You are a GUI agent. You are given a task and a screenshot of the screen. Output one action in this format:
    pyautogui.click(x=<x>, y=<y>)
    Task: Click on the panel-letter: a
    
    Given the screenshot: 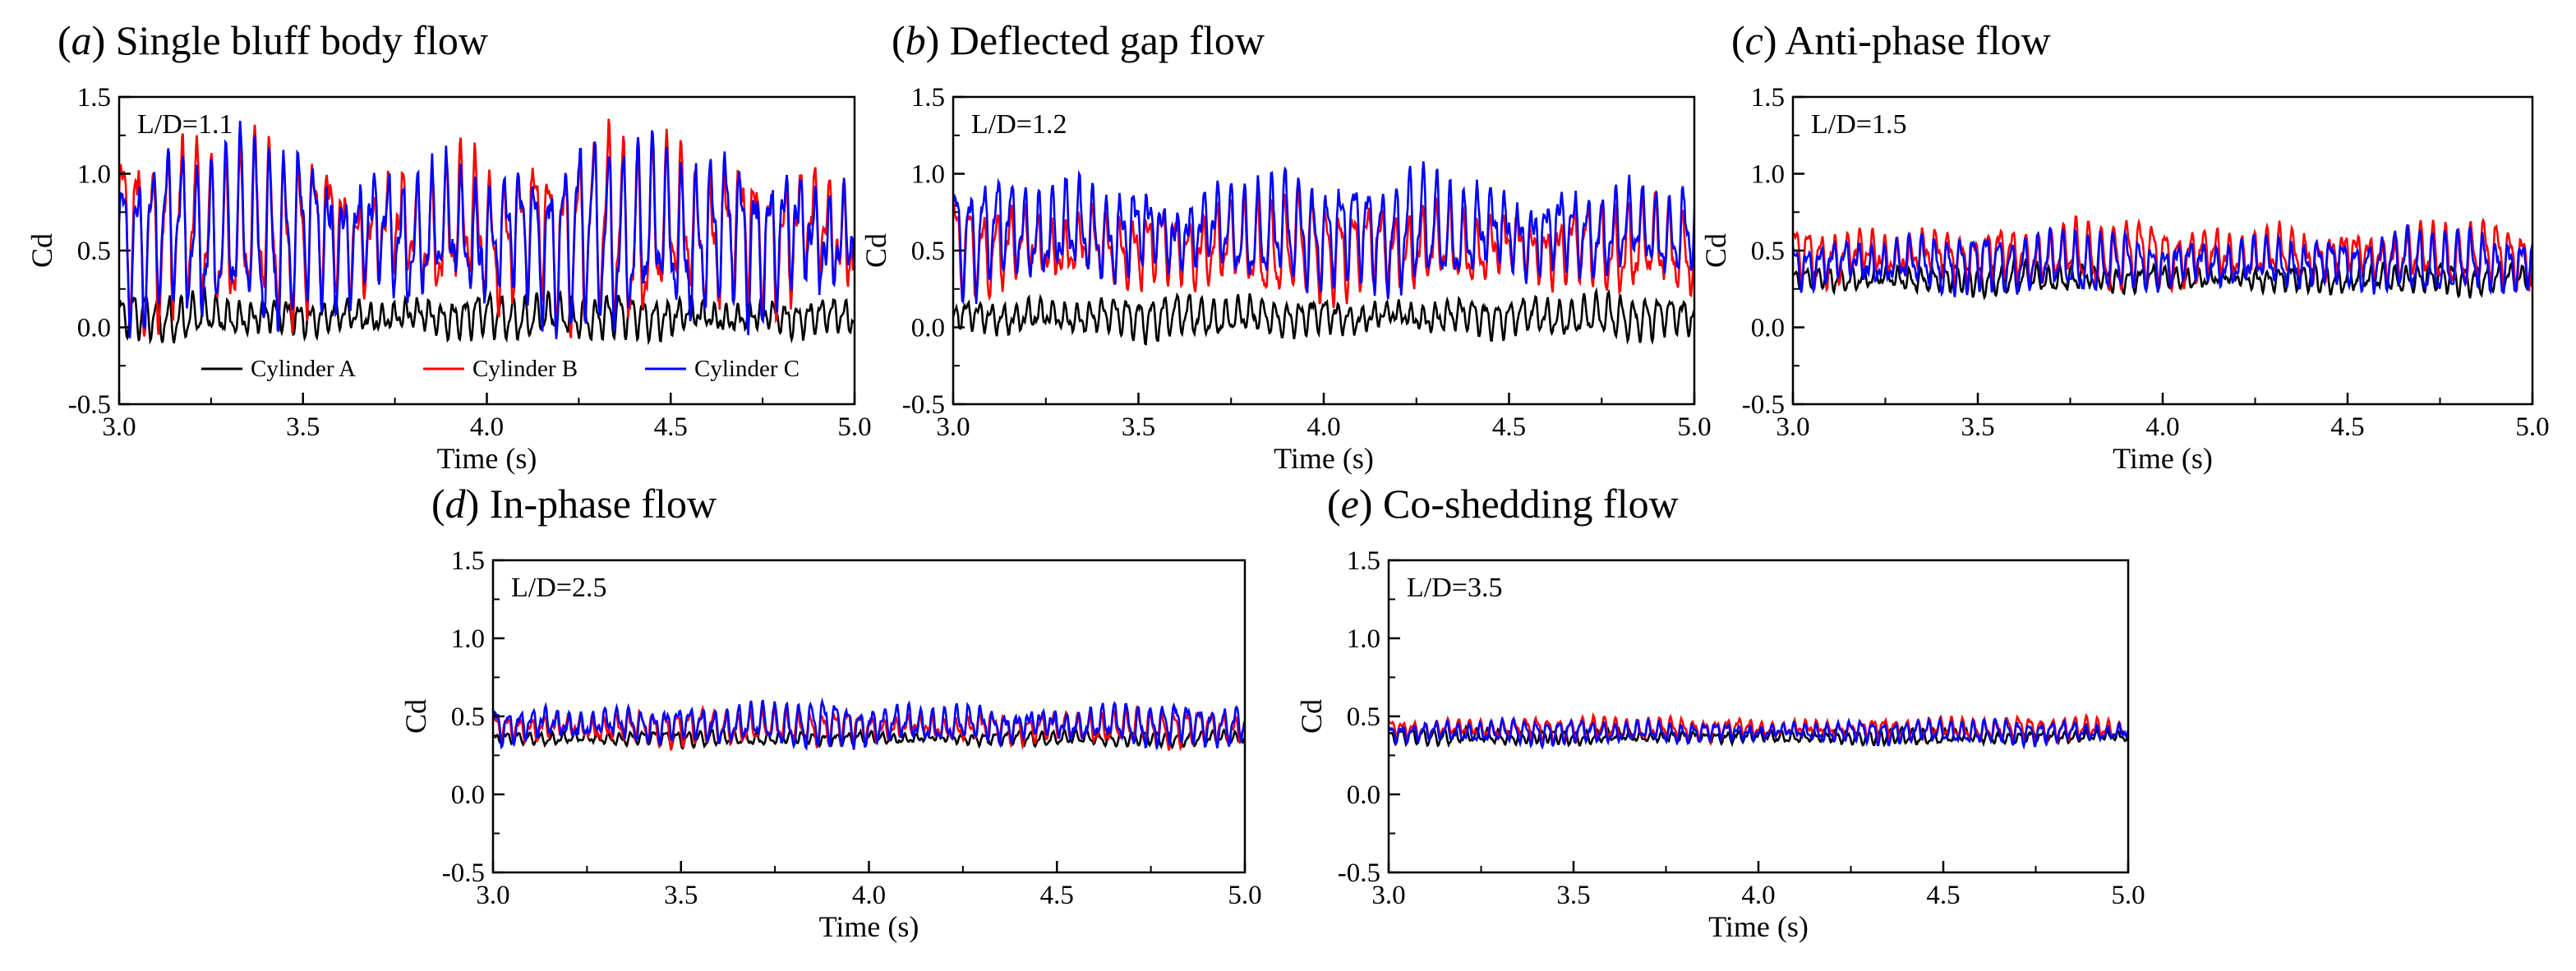 What is the action you would take?
    pyautogui.click(x=81, y=40)
    